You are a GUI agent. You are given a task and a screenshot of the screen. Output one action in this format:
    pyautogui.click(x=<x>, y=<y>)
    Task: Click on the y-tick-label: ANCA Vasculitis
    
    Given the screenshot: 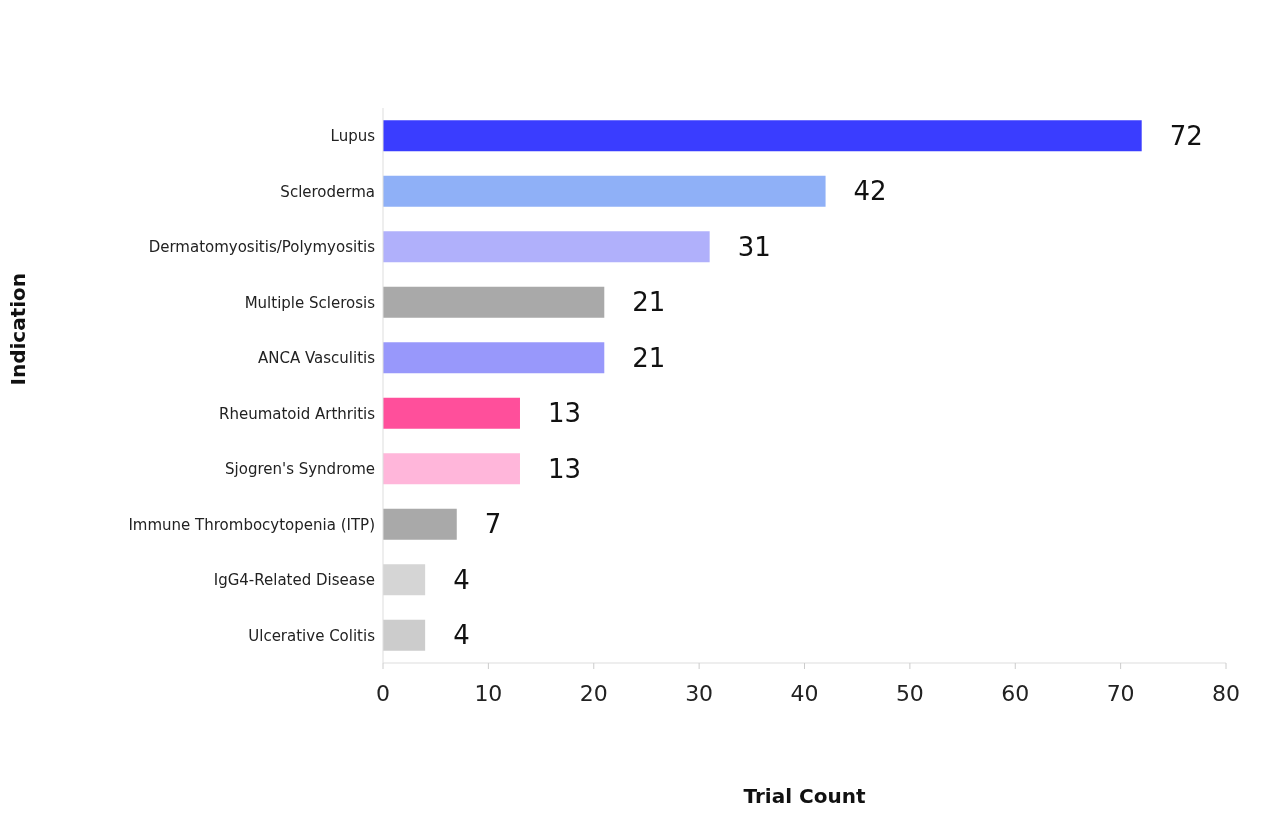 What is the action you would take?
    pyautogui.click(x=316, y=358)
    